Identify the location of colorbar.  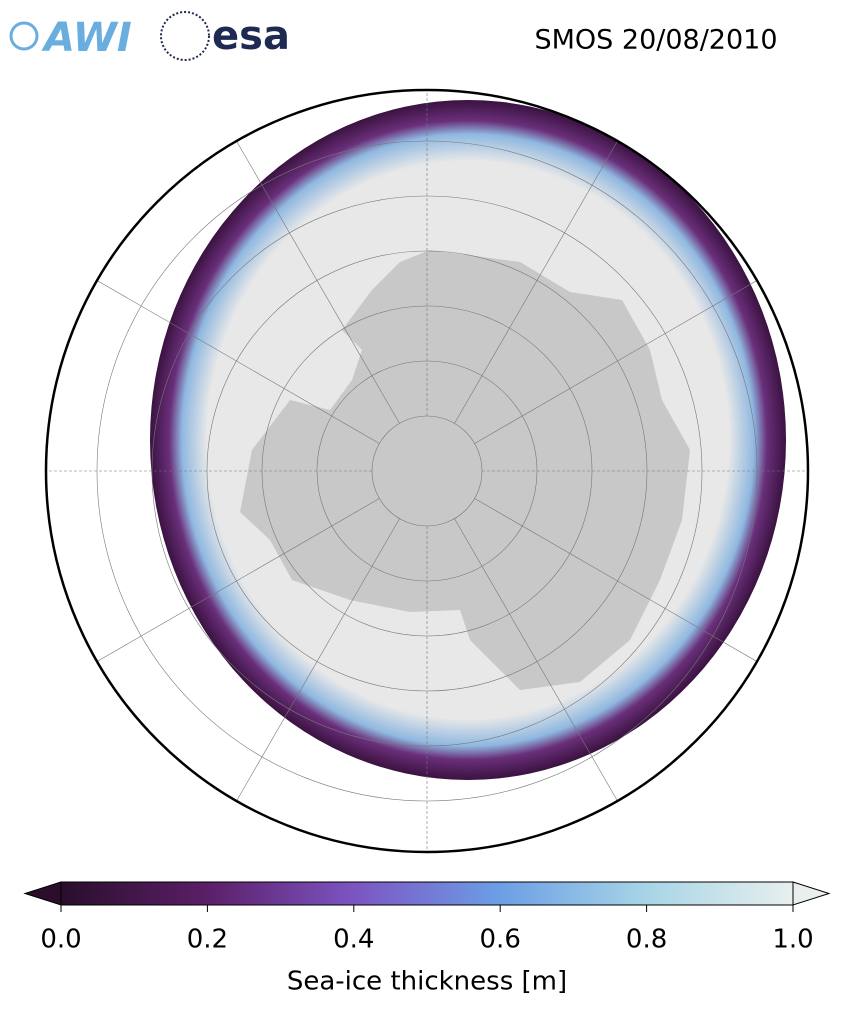
(427, 893).